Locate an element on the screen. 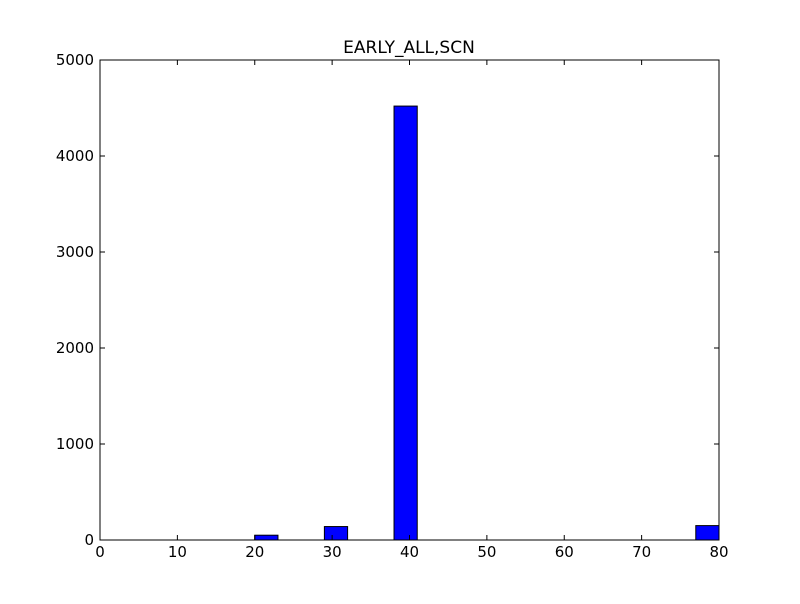  x-tick-label-5: 50 is located at coordinates (486, 552).